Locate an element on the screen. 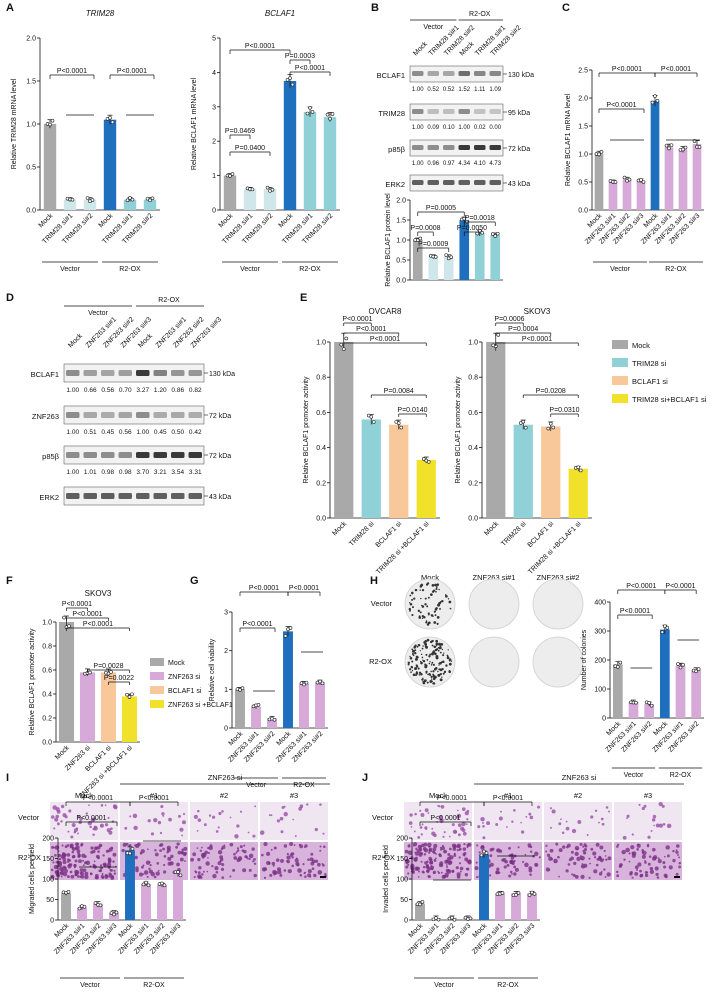  panelB-blot-frame is located at coordinates (456, 112).